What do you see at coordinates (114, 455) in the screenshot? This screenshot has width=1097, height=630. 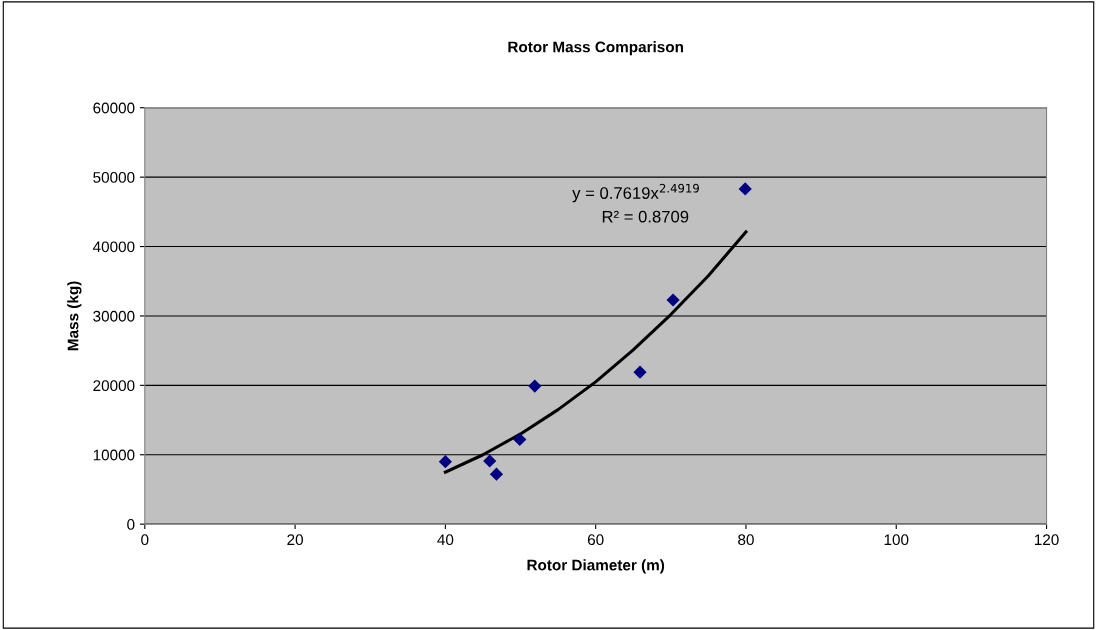 I see `y-tick-label: 10000` at bounding box center [114, 455].